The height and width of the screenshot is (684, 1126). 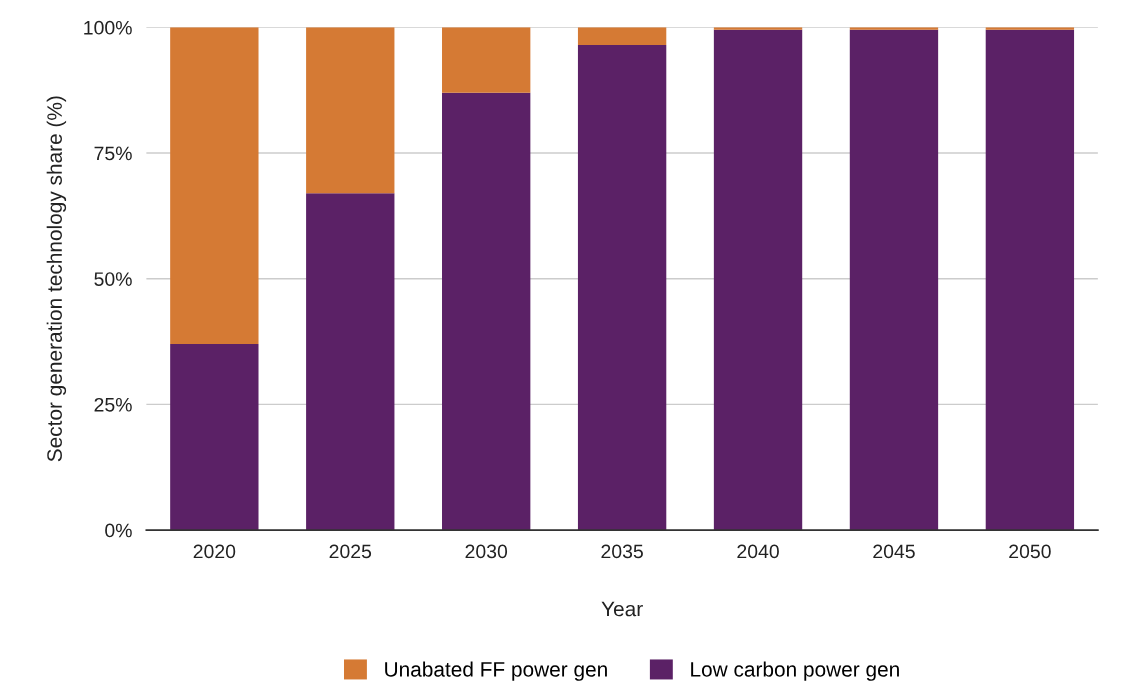 What do you see at coordinates (108, 27) in the screenshot?
I see `y-tick-label: 100%` at bounding box center [108, 27].